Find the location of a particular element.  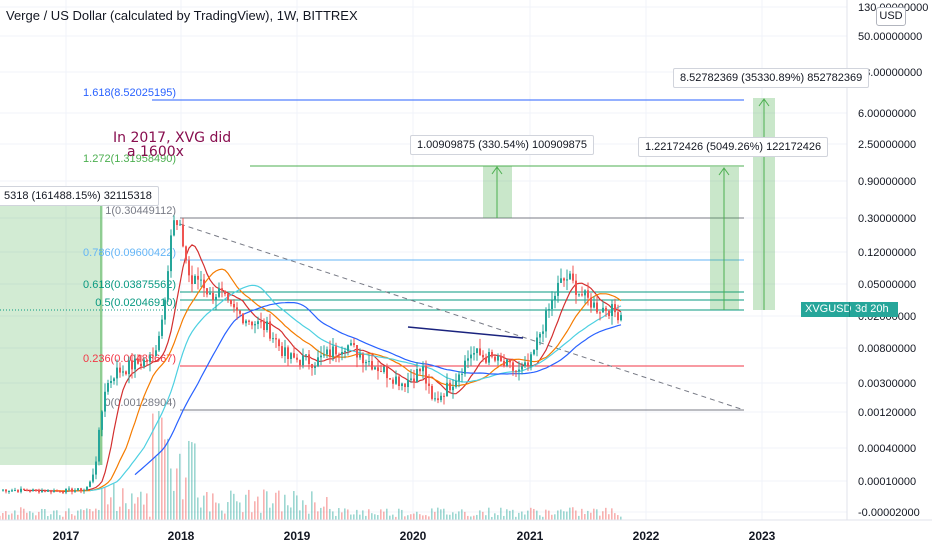

annotation-line-2: a 1600x is located at coordinates (155, 152).